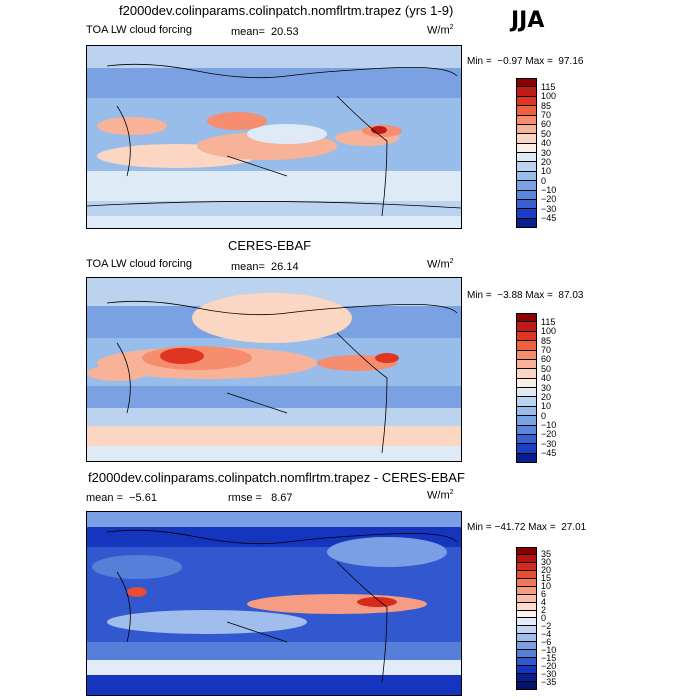 The image size is (700, 700). I want to click on colorbar-tick-label: −35, so click(549, 681).